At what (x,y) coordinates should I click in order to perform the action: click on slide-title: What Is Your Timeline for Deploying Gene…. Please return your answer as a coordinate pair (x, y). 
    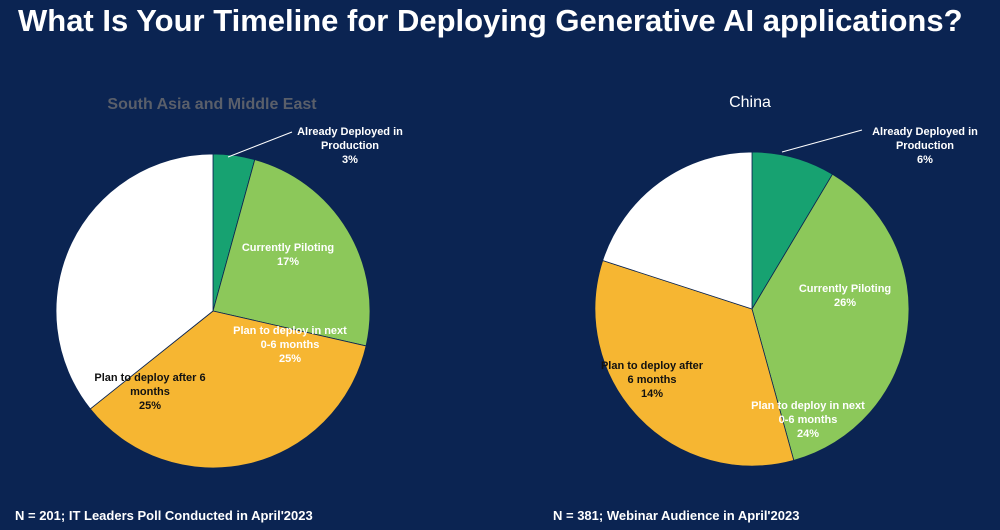
    Looking at the image, I should click on (490, 20).